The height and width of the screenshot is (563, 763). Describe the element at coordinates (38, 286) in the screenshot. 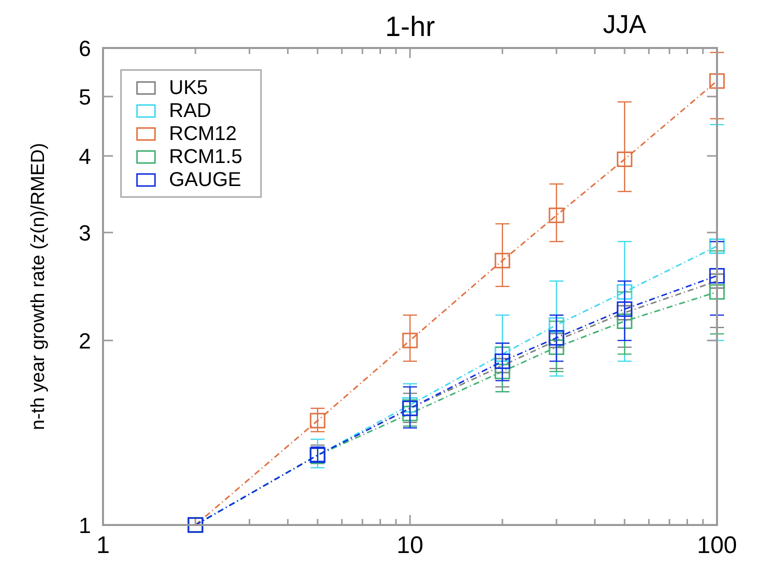

I see `y-axis-title: n-th year growth rate (z(n)/RMED)` at that location.